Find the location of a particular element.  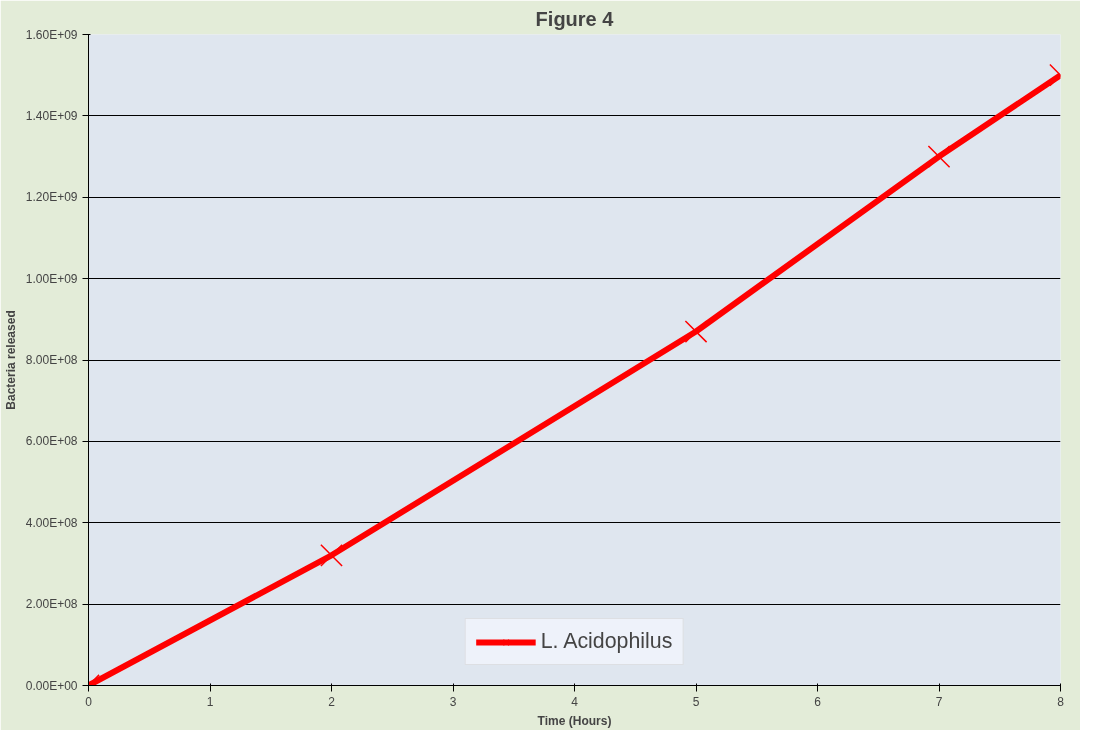

y-tick-label: 6.00E+08 is located at coordinates (51, 441).